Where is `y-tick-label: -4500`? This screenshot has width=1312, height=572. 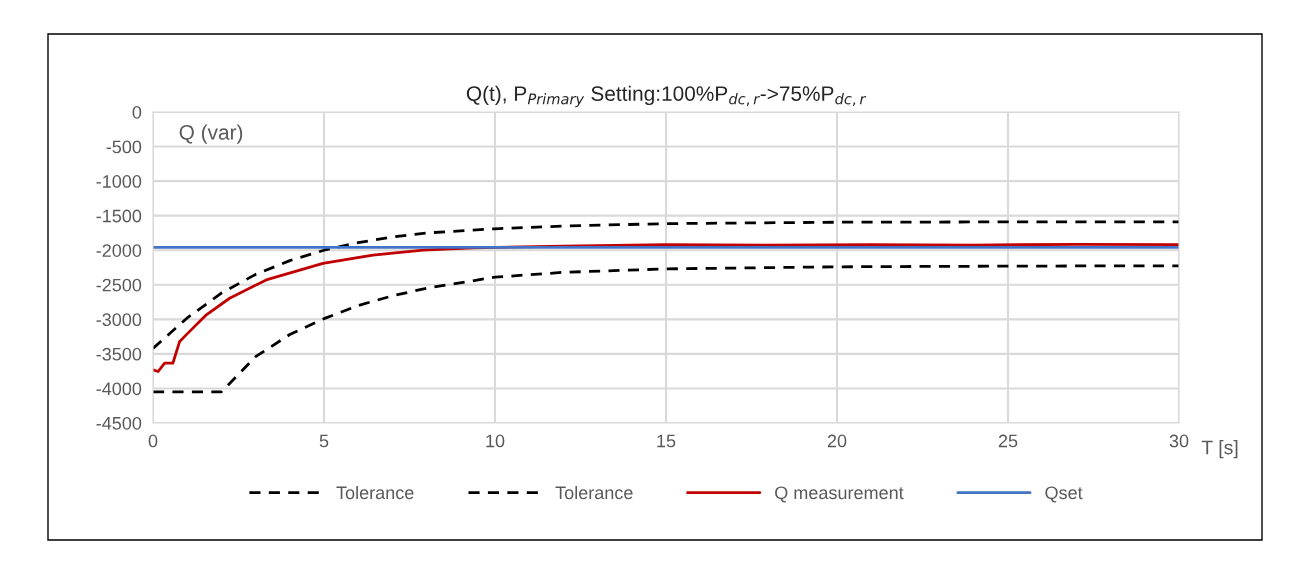 y-tick-label: -4500 is located at coordinates (119, 423).